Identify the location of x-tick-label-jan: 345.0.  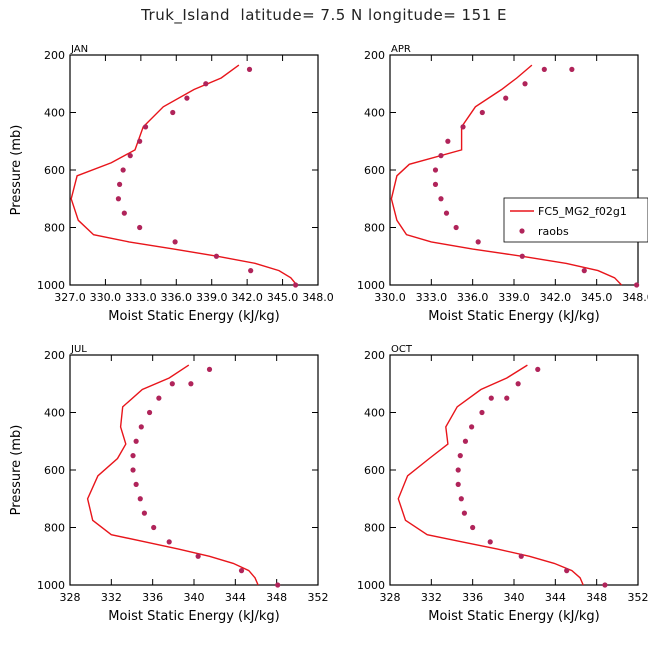
(283, 297).